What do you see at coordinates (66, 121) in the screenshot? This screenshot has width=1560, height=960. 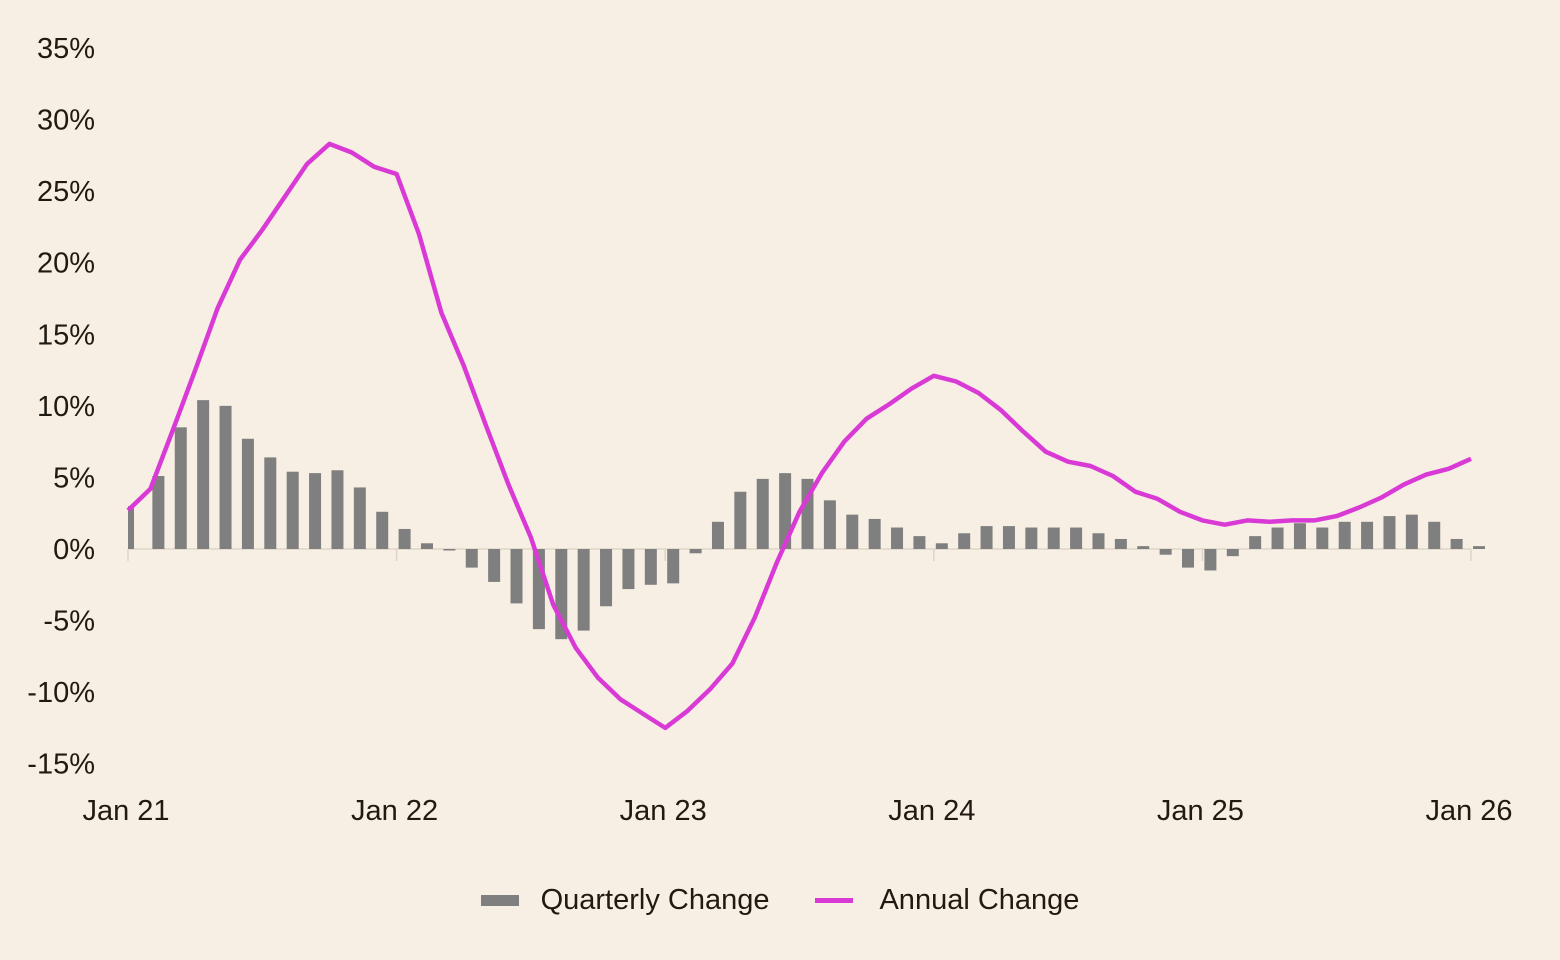 I see `y-tick-label: 30%` at bounding box center [66, 121].